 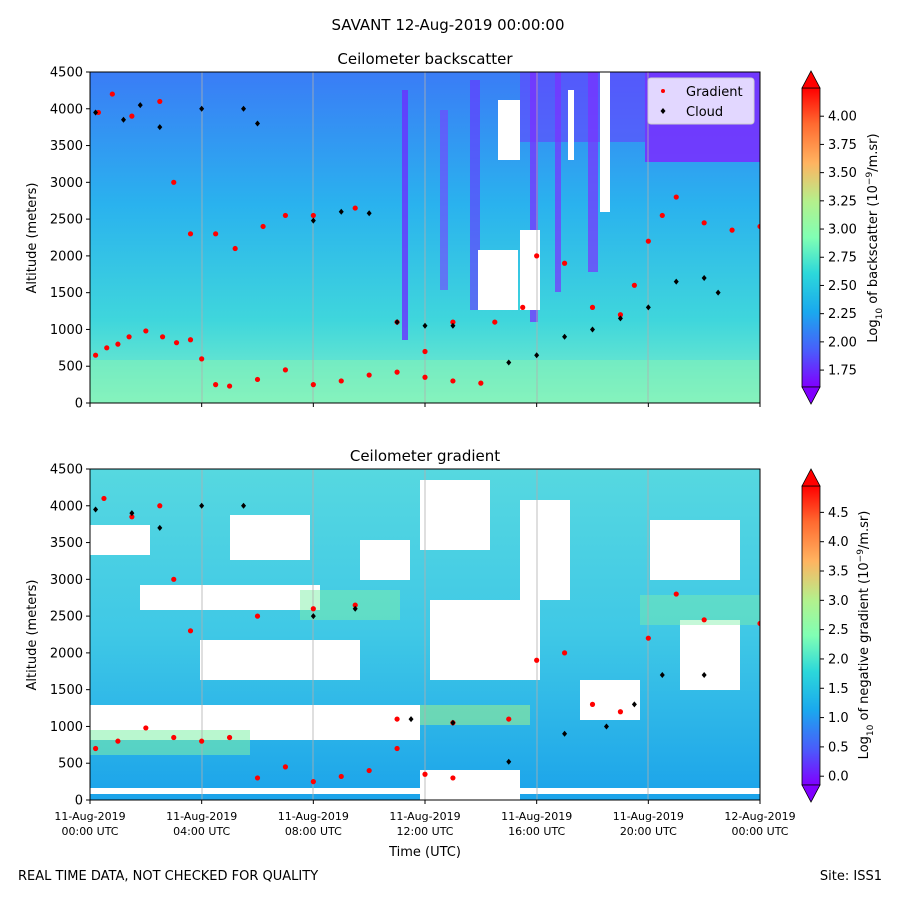 What do you see at coordinates (842, 286) in the screenshot?
I see `colorbar-tick-label: 2.50` at bounding box center [842, 286].